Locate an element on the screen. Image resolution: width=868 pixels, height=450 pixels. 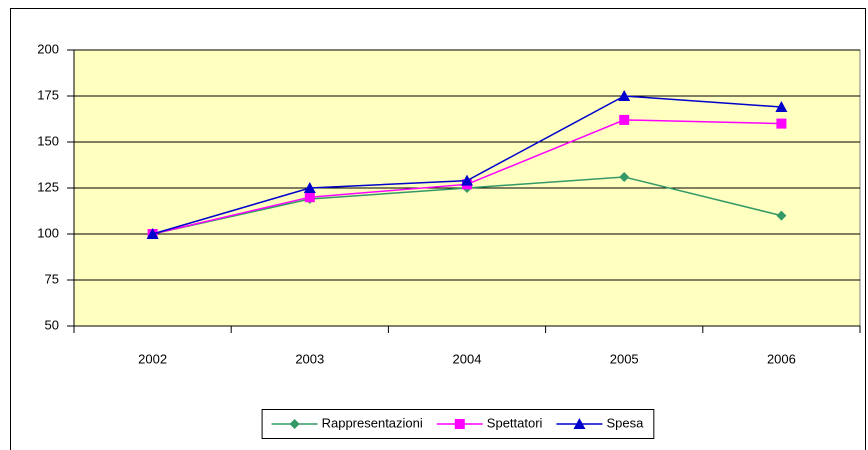
y-tick-label: 150 is located at coordinates (48, 140).